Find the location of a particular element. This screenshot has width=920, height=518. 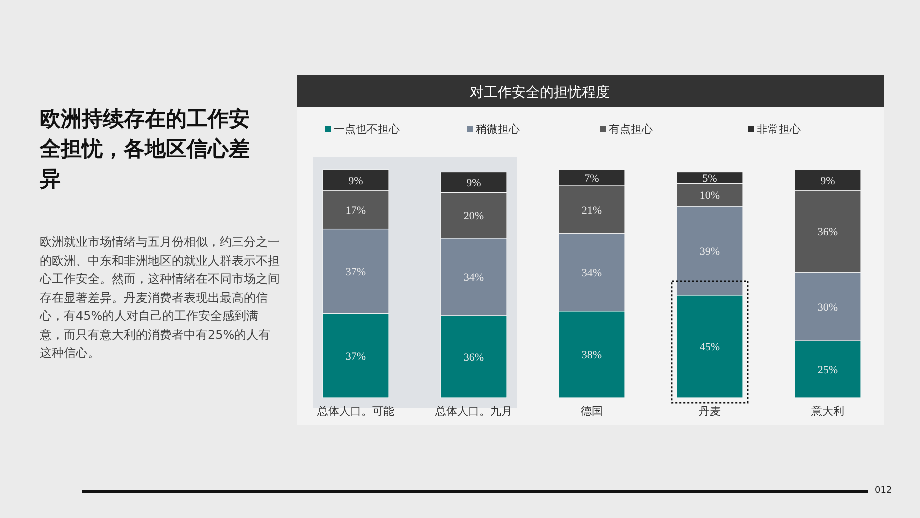

data-label: 21% is located at coordinates (592, 210).